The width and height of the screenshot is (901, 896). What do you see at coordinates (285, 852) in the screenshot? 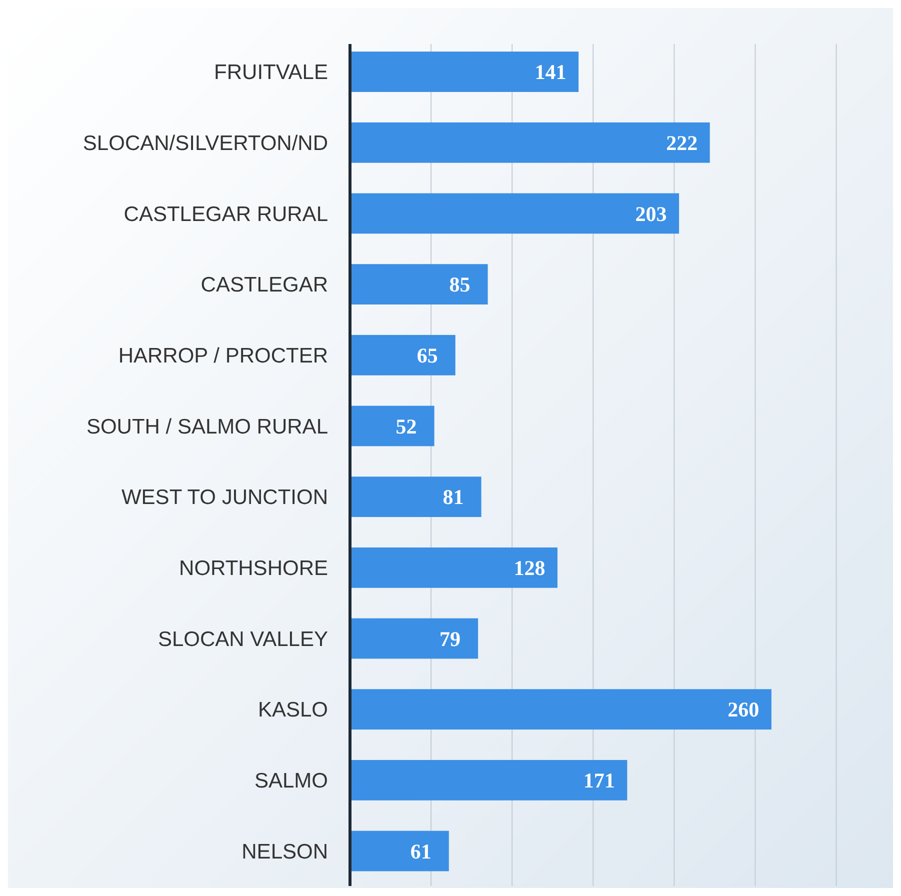
I see `y-tick-label: NELSON` at bounding box center [285, 852].